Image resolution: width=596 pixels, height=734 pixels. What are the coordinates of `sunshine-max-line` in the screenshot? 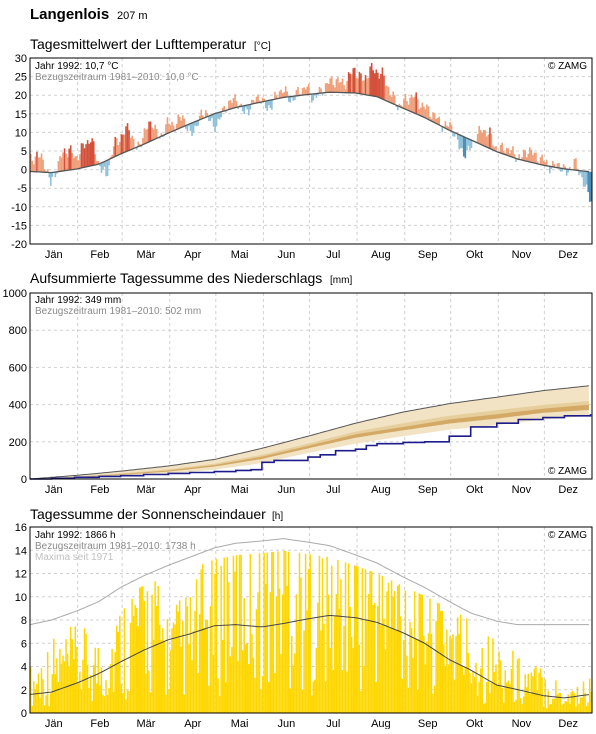 It's located at (309, 582).